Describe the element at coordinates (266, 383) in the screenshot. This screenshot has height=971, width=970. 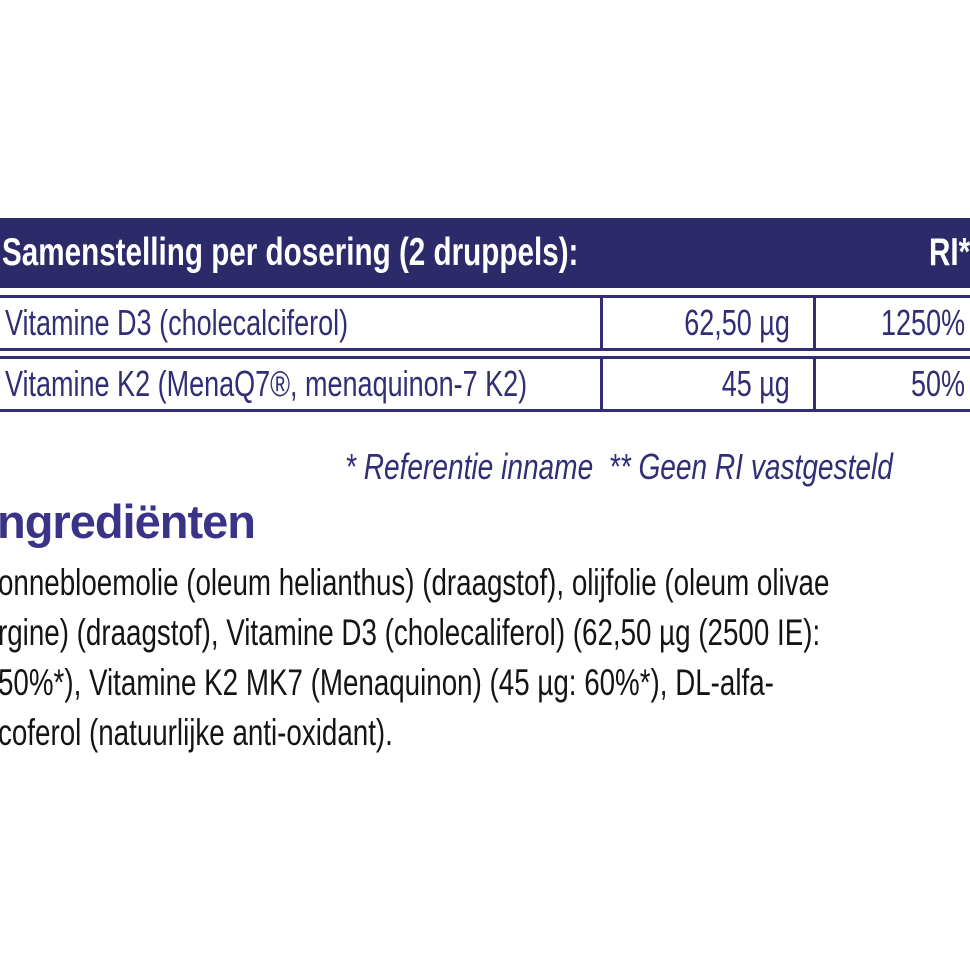
I see `nutrient-name: Vitamine K2 (MenaQ7®, menaquinon-7 K2)` at that location.